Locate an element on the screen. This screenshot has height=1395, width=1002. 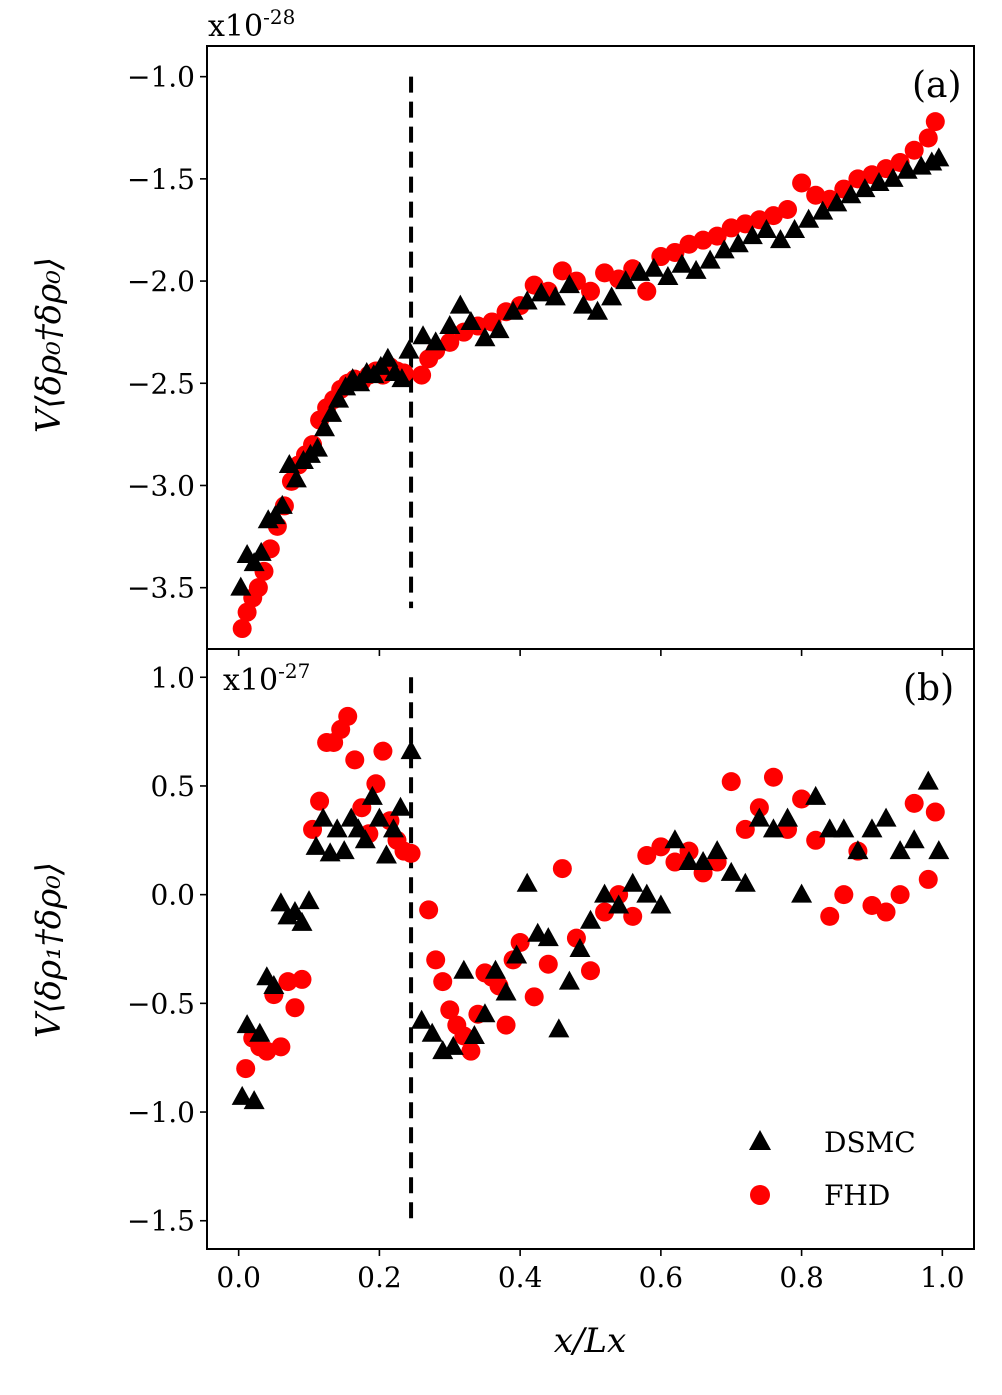
ytick-label-a-0: −1.0 is located at coordinates (161, 77).